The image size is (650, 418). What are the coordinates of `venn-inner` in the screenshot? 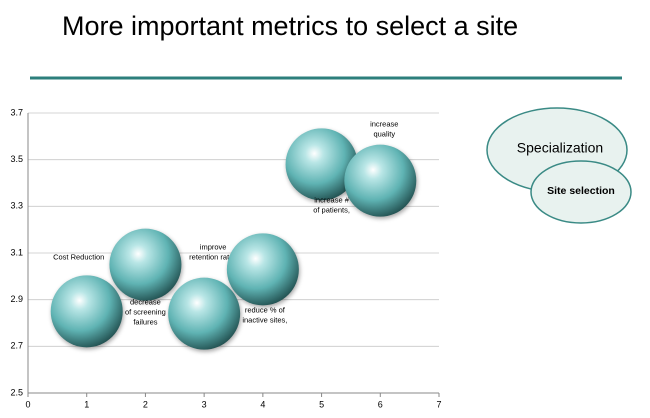 It's located at (581, 192).